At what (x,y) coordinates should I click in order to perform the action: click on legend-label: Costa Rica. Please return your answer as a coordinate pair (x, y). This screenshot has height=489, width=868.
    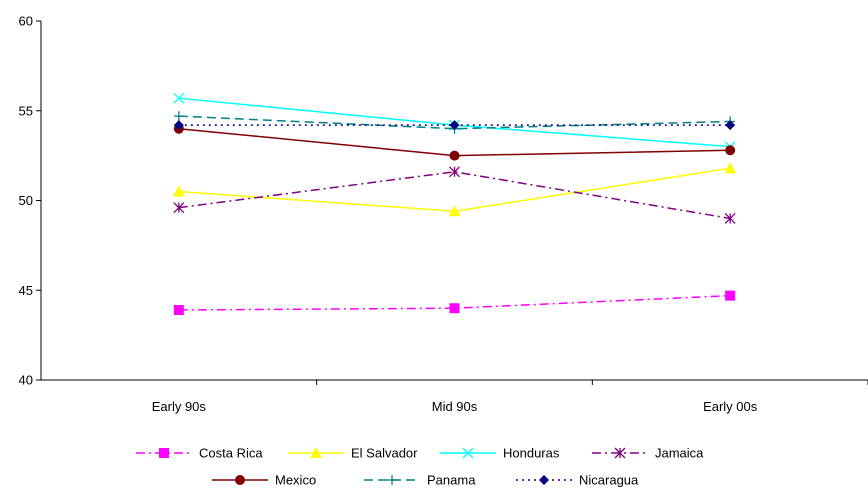
    Looking at the image, I should click on (231, 453).